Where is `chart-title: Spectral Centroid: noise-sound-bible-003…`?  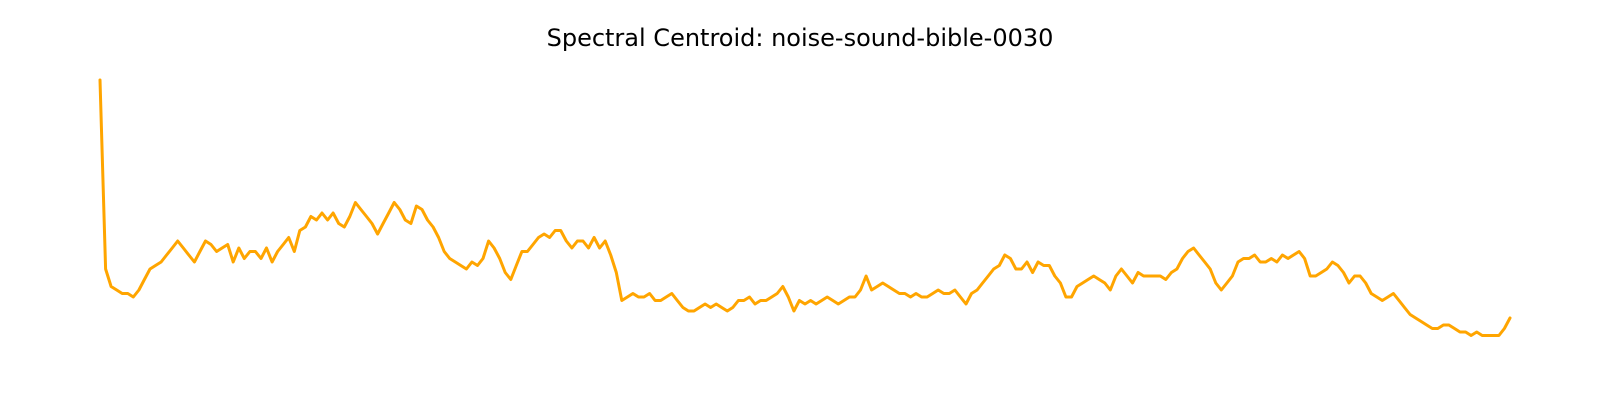 chart-title: Spectral Centroid: noise-sound-bible-003… is located at coordinates (800, 38).